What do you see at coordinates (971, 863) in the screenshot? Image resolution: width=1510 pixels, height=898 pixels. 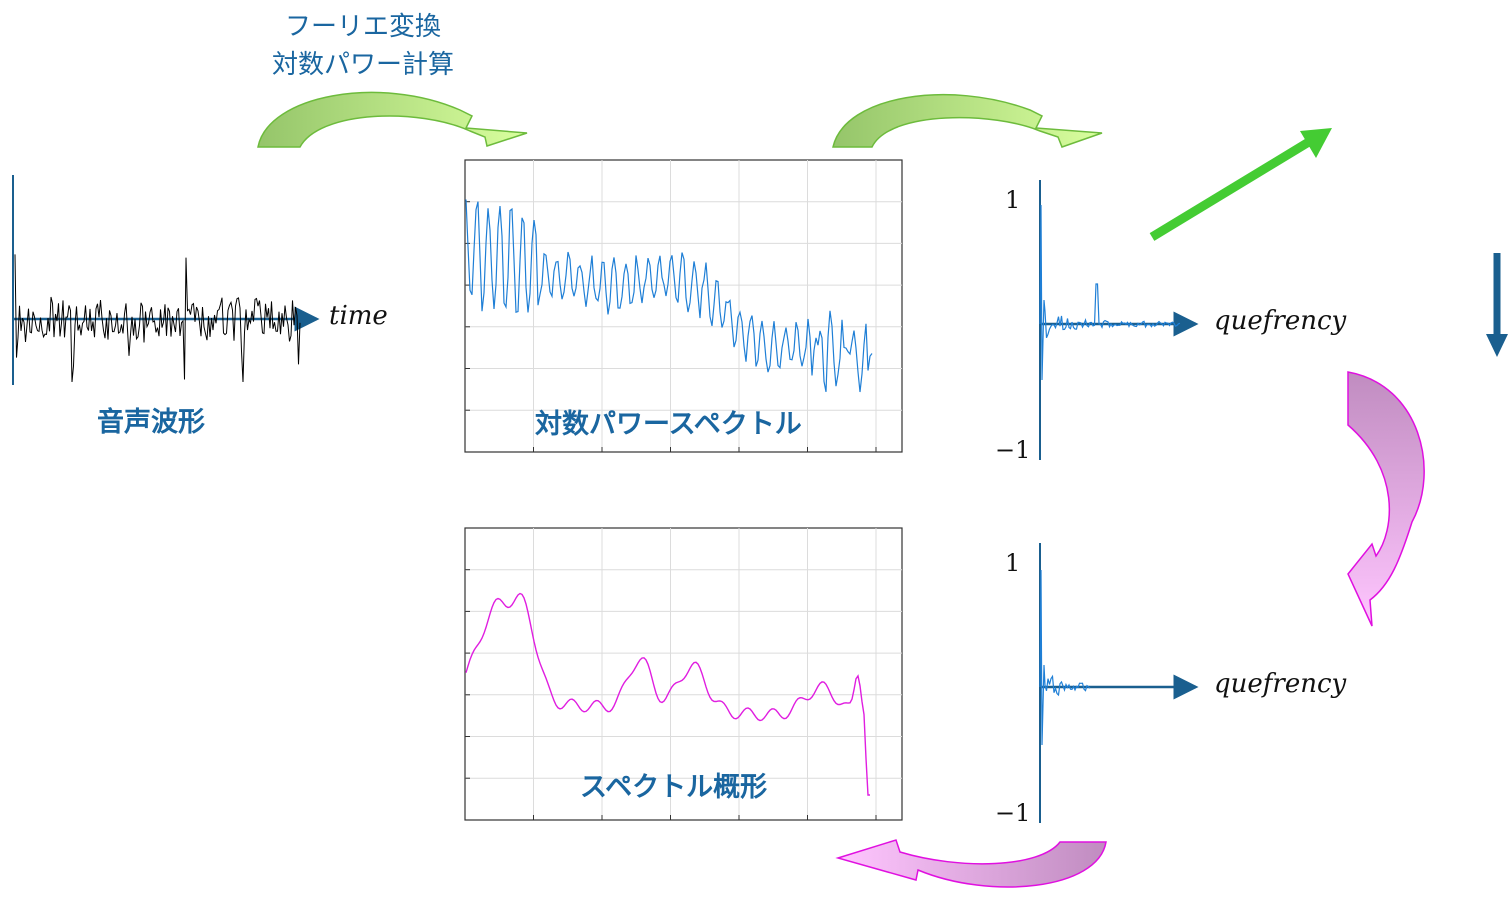 I see `curved-arrow-fft-back-icon` at bounding box center [971, 863].